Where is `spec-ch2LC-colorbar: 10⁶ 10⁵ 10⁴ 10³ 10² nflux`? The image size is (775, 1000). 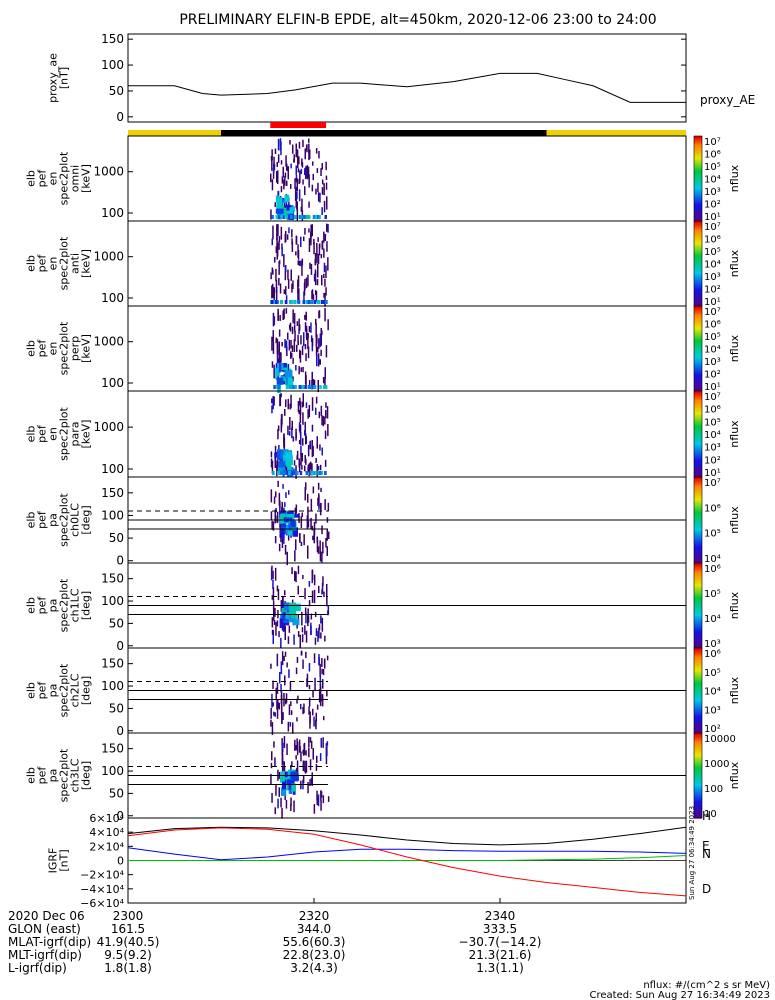 spec-ch2LC-colorbar: 10⁶ 10⁵ 10⁴ 10³ 10² nflux is located at coordinates (717, 691).